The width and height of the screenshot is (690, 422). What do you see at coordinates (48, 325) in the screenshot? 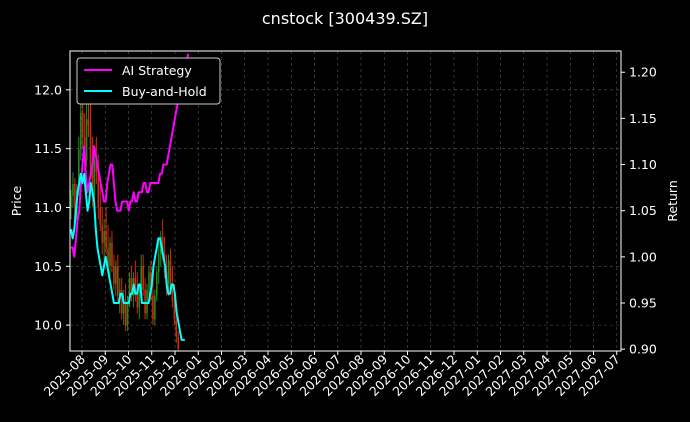
I see `y-tick-label: 10.0` at bounding box center [48, 325].